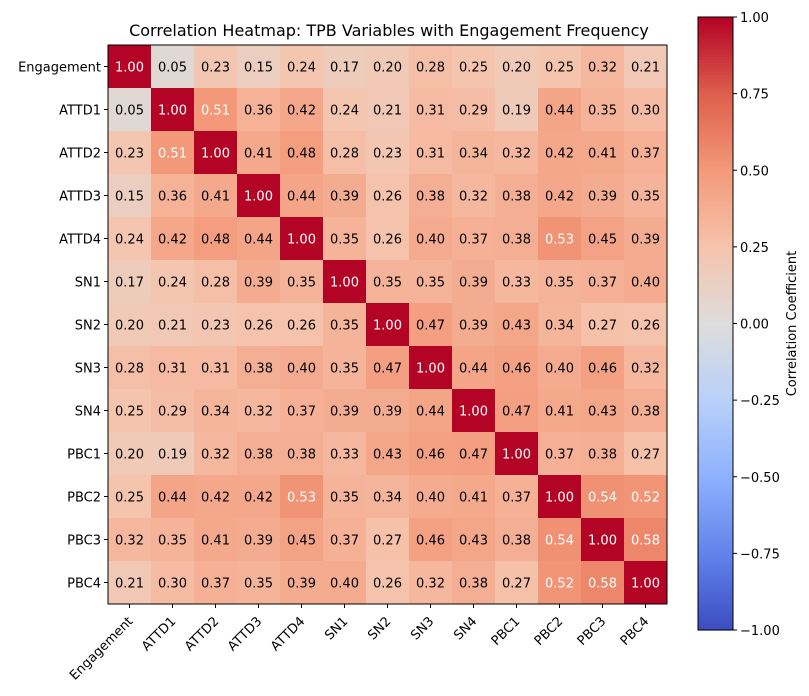 This screenshot has height=696, width=809. I want to click on cell-value-label: 0.28, so click(215, 283).